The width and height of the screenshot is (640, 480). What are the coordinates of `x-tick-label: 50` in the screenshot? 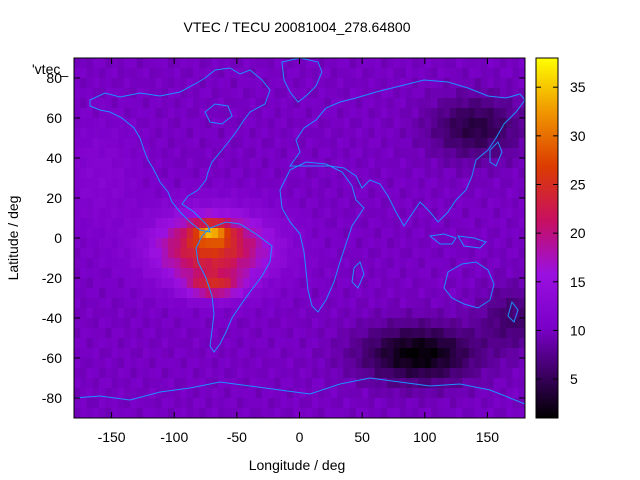 It's located at (362, 437).